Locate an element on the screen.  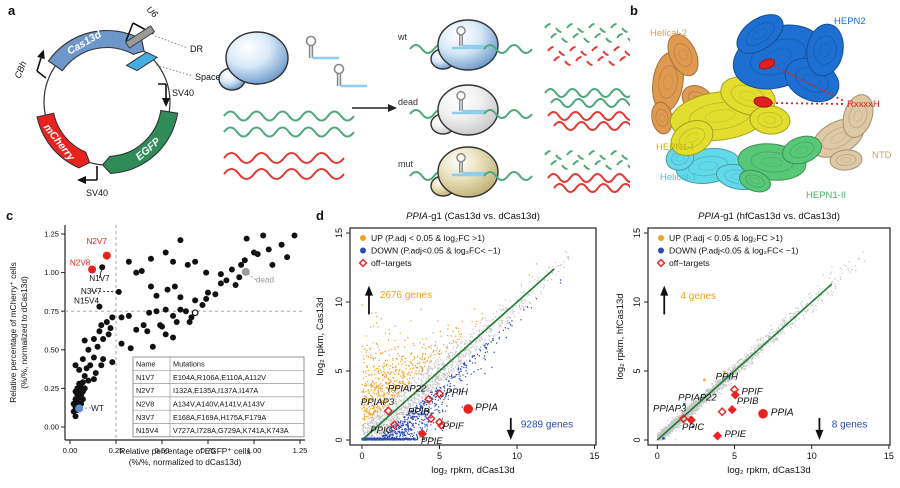
target-gene-ppia is located at coordinates (763, 413).